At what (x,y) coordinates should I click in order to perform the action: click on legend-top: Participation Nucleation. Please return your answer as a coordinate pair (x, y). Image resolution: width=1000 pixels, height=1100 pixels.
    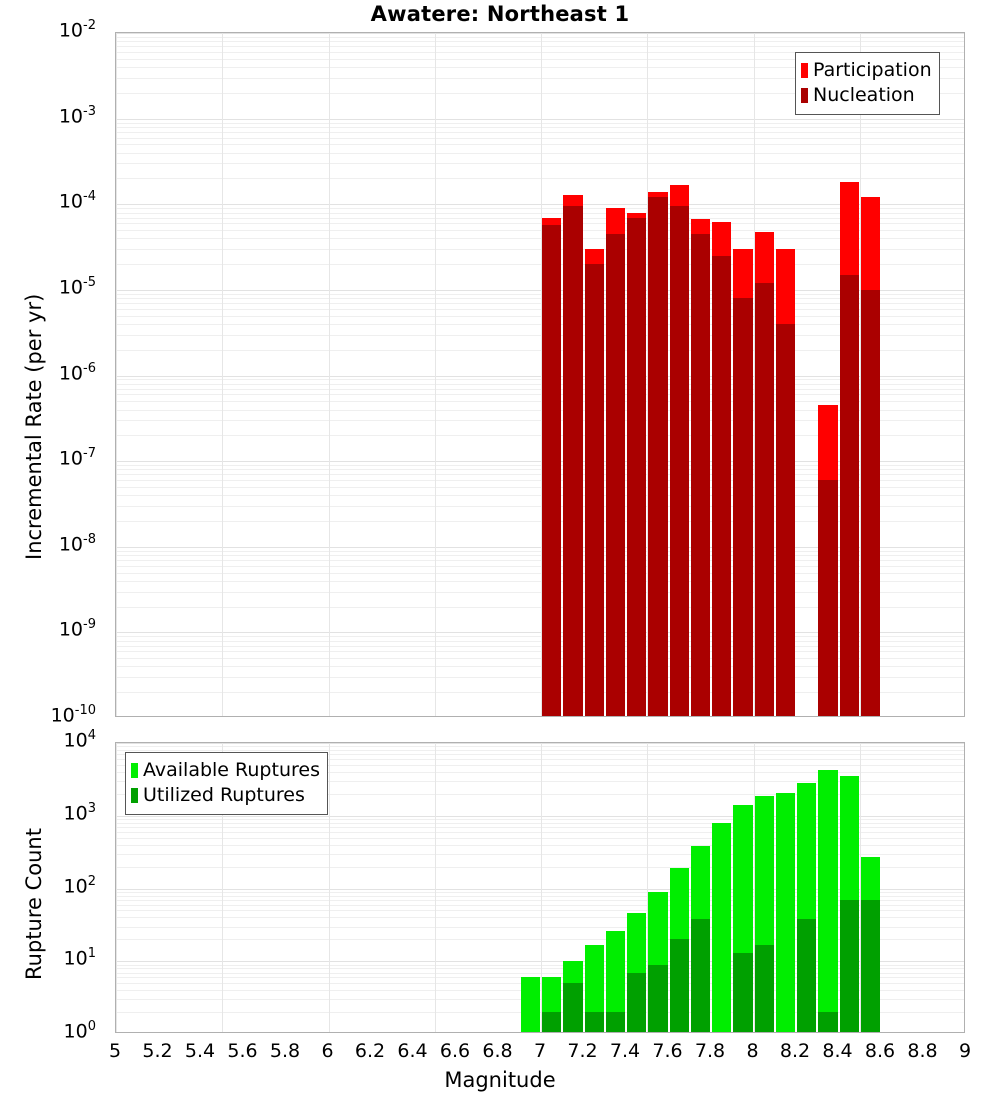
    Looking at the image, I should click on (867, 83).